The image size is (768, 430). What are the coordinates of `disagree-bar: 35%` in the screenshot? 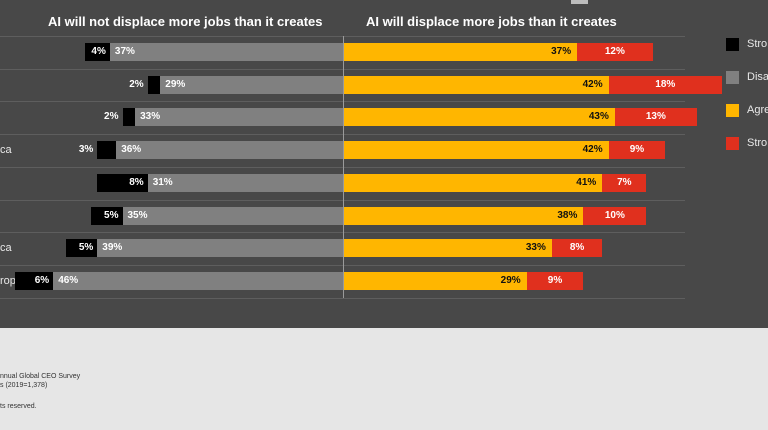 It's located at (232, 216).